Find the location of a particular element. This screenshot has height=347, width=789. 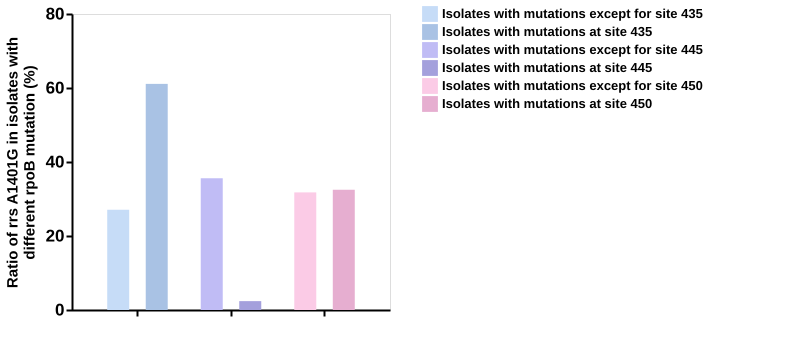

legend-label: Isolates with mutations except for site 435 is located at coordinates (572, 13).